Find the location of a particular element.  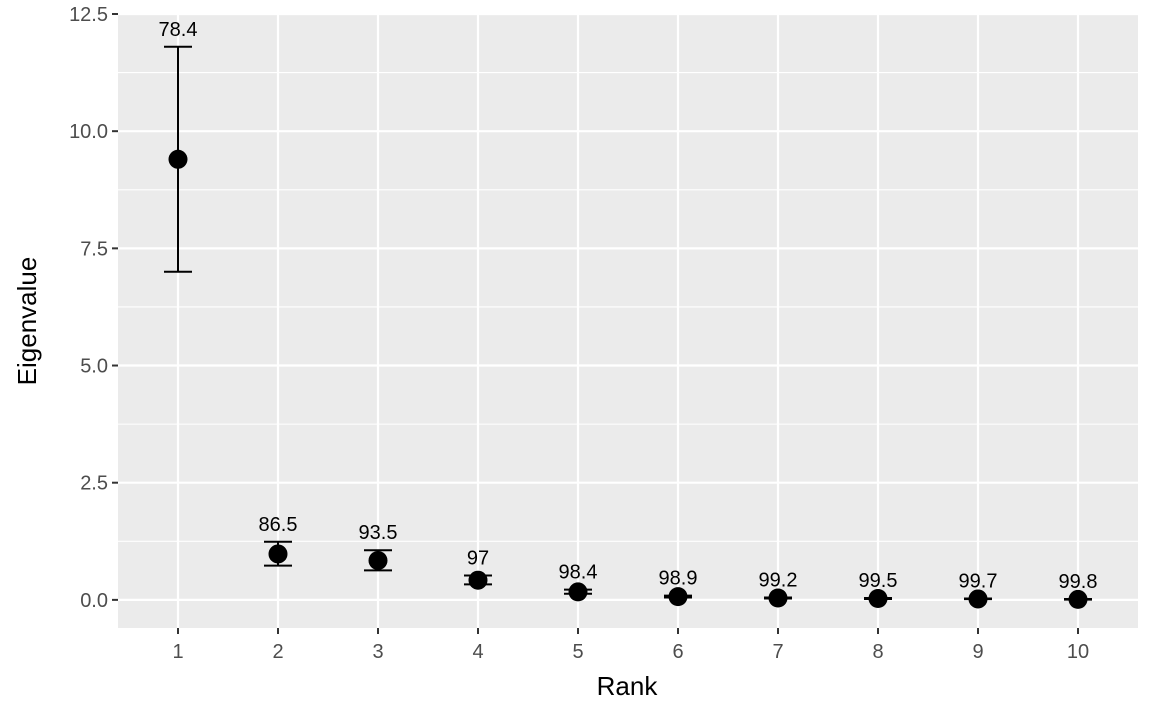

data-label: 99.7 is located at coordinates (978, 581).